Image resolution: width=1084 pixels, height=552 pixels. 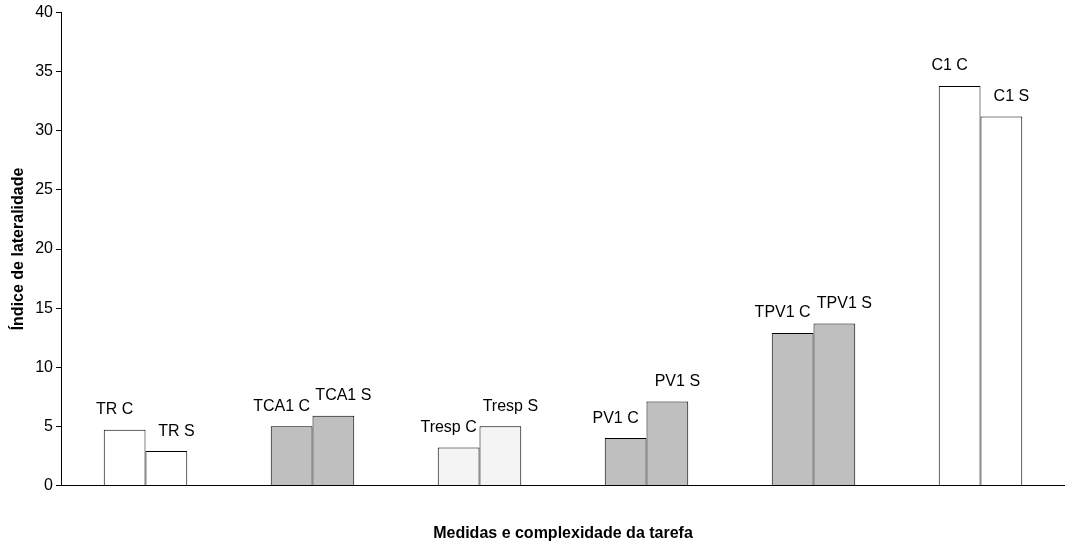 What do you see at coordinates (563, 532) in the screenshot?
I see `x-axis-title: Medidas e complexidade da tarefa` at bounding box center [563, 532].